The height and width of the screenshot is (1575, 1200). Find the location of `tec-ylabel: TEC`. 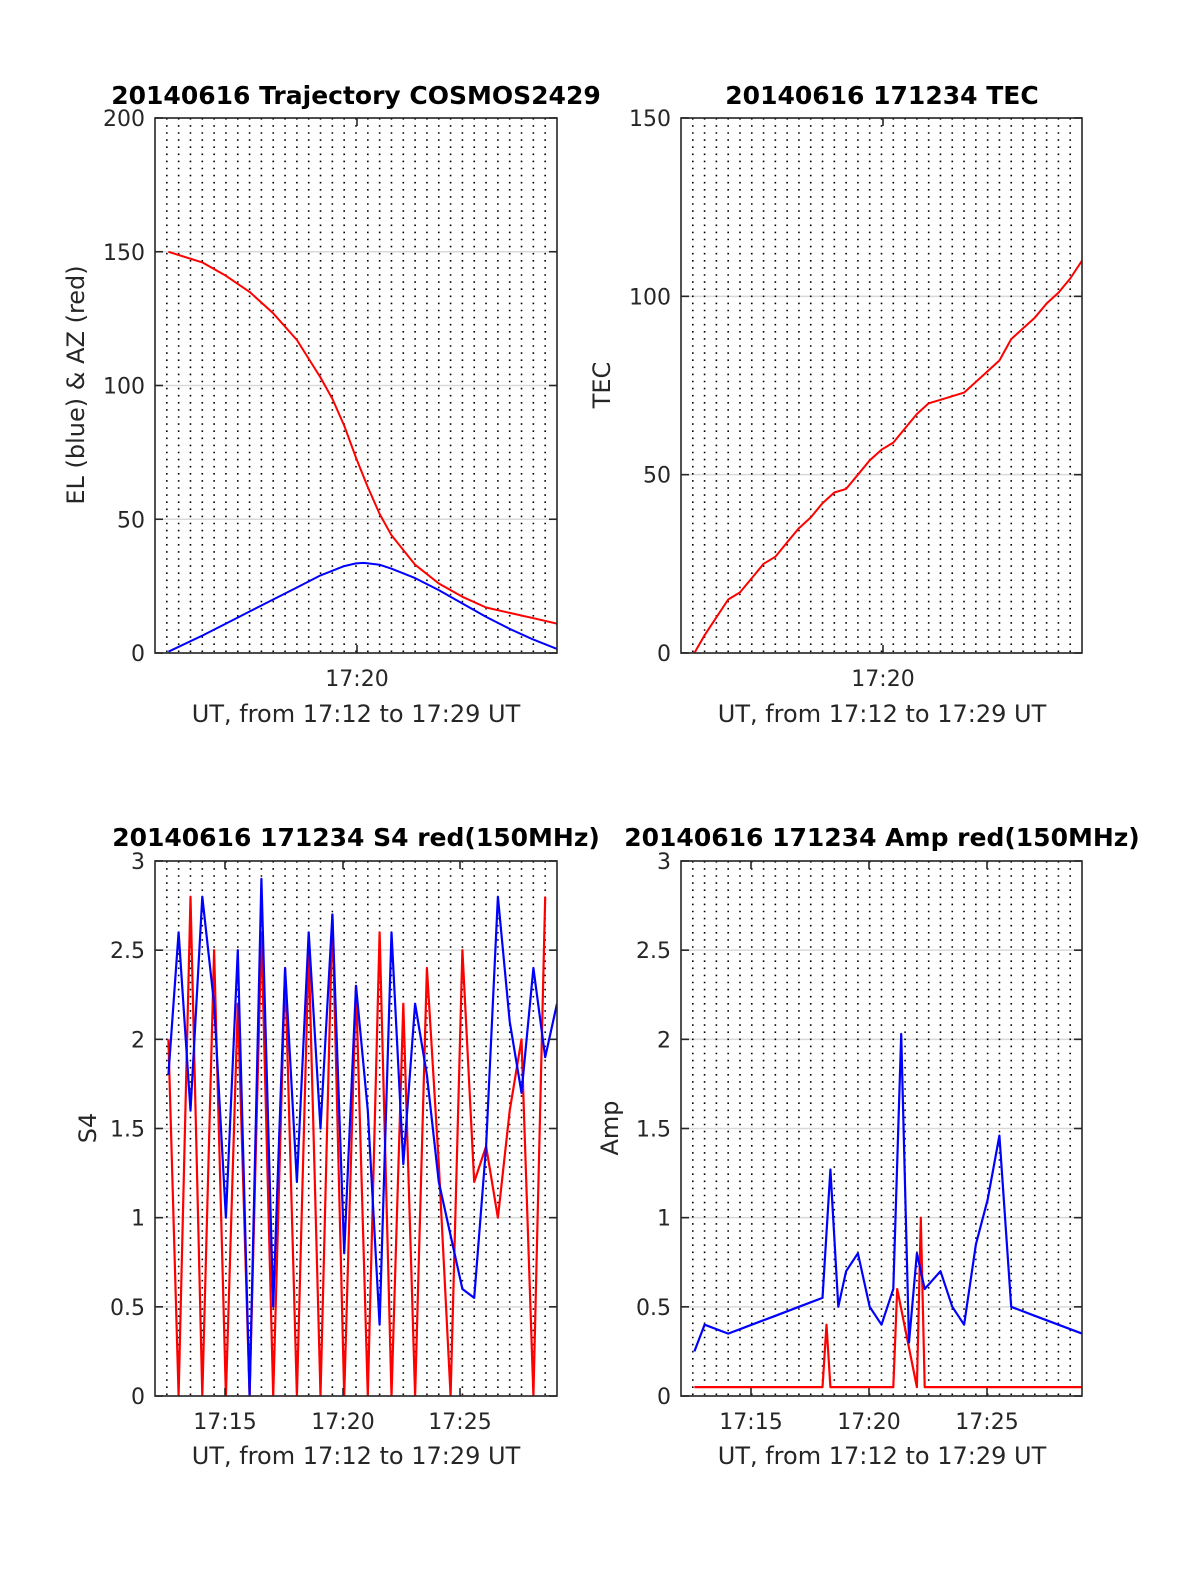

tec-ylabel: TEC is located at coordinates (602, 386).